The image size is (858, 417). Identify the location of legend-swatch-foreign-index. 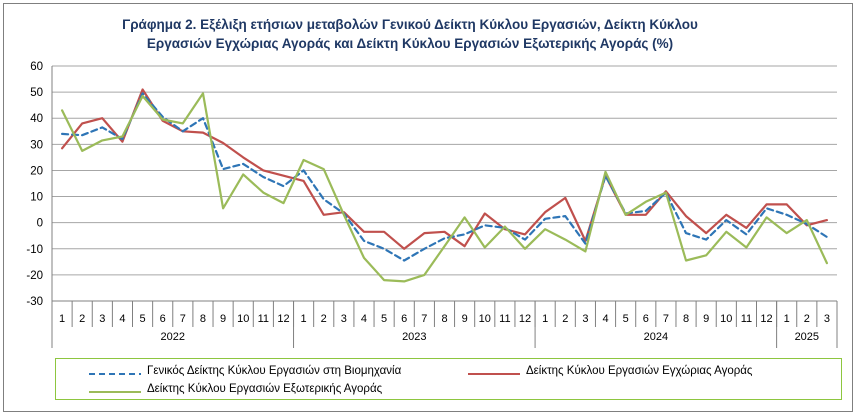
(115, 392).